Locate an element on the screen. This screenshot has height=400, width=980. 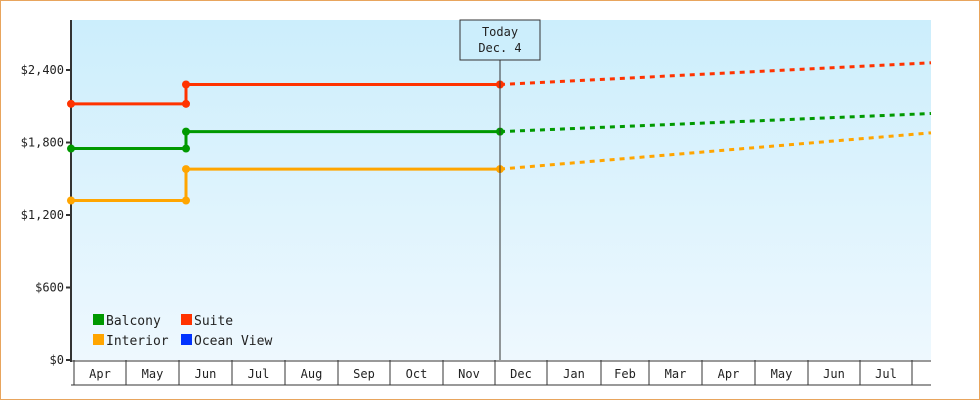
today-label: Today is located at coordinates (500, 32).